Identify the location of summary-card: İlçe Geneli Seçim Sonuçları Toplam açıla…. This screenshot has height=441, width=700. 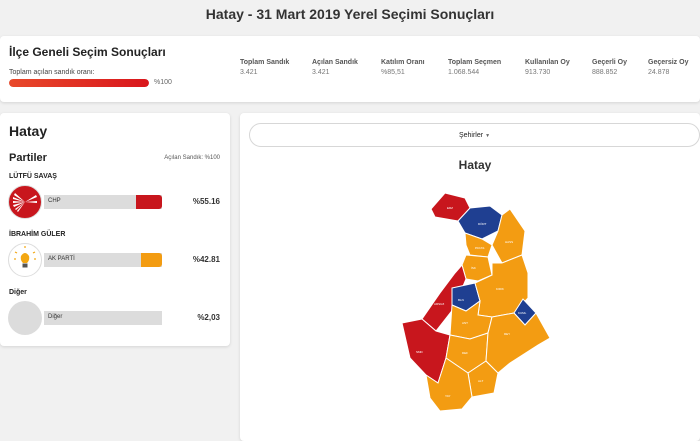
(350, 69).